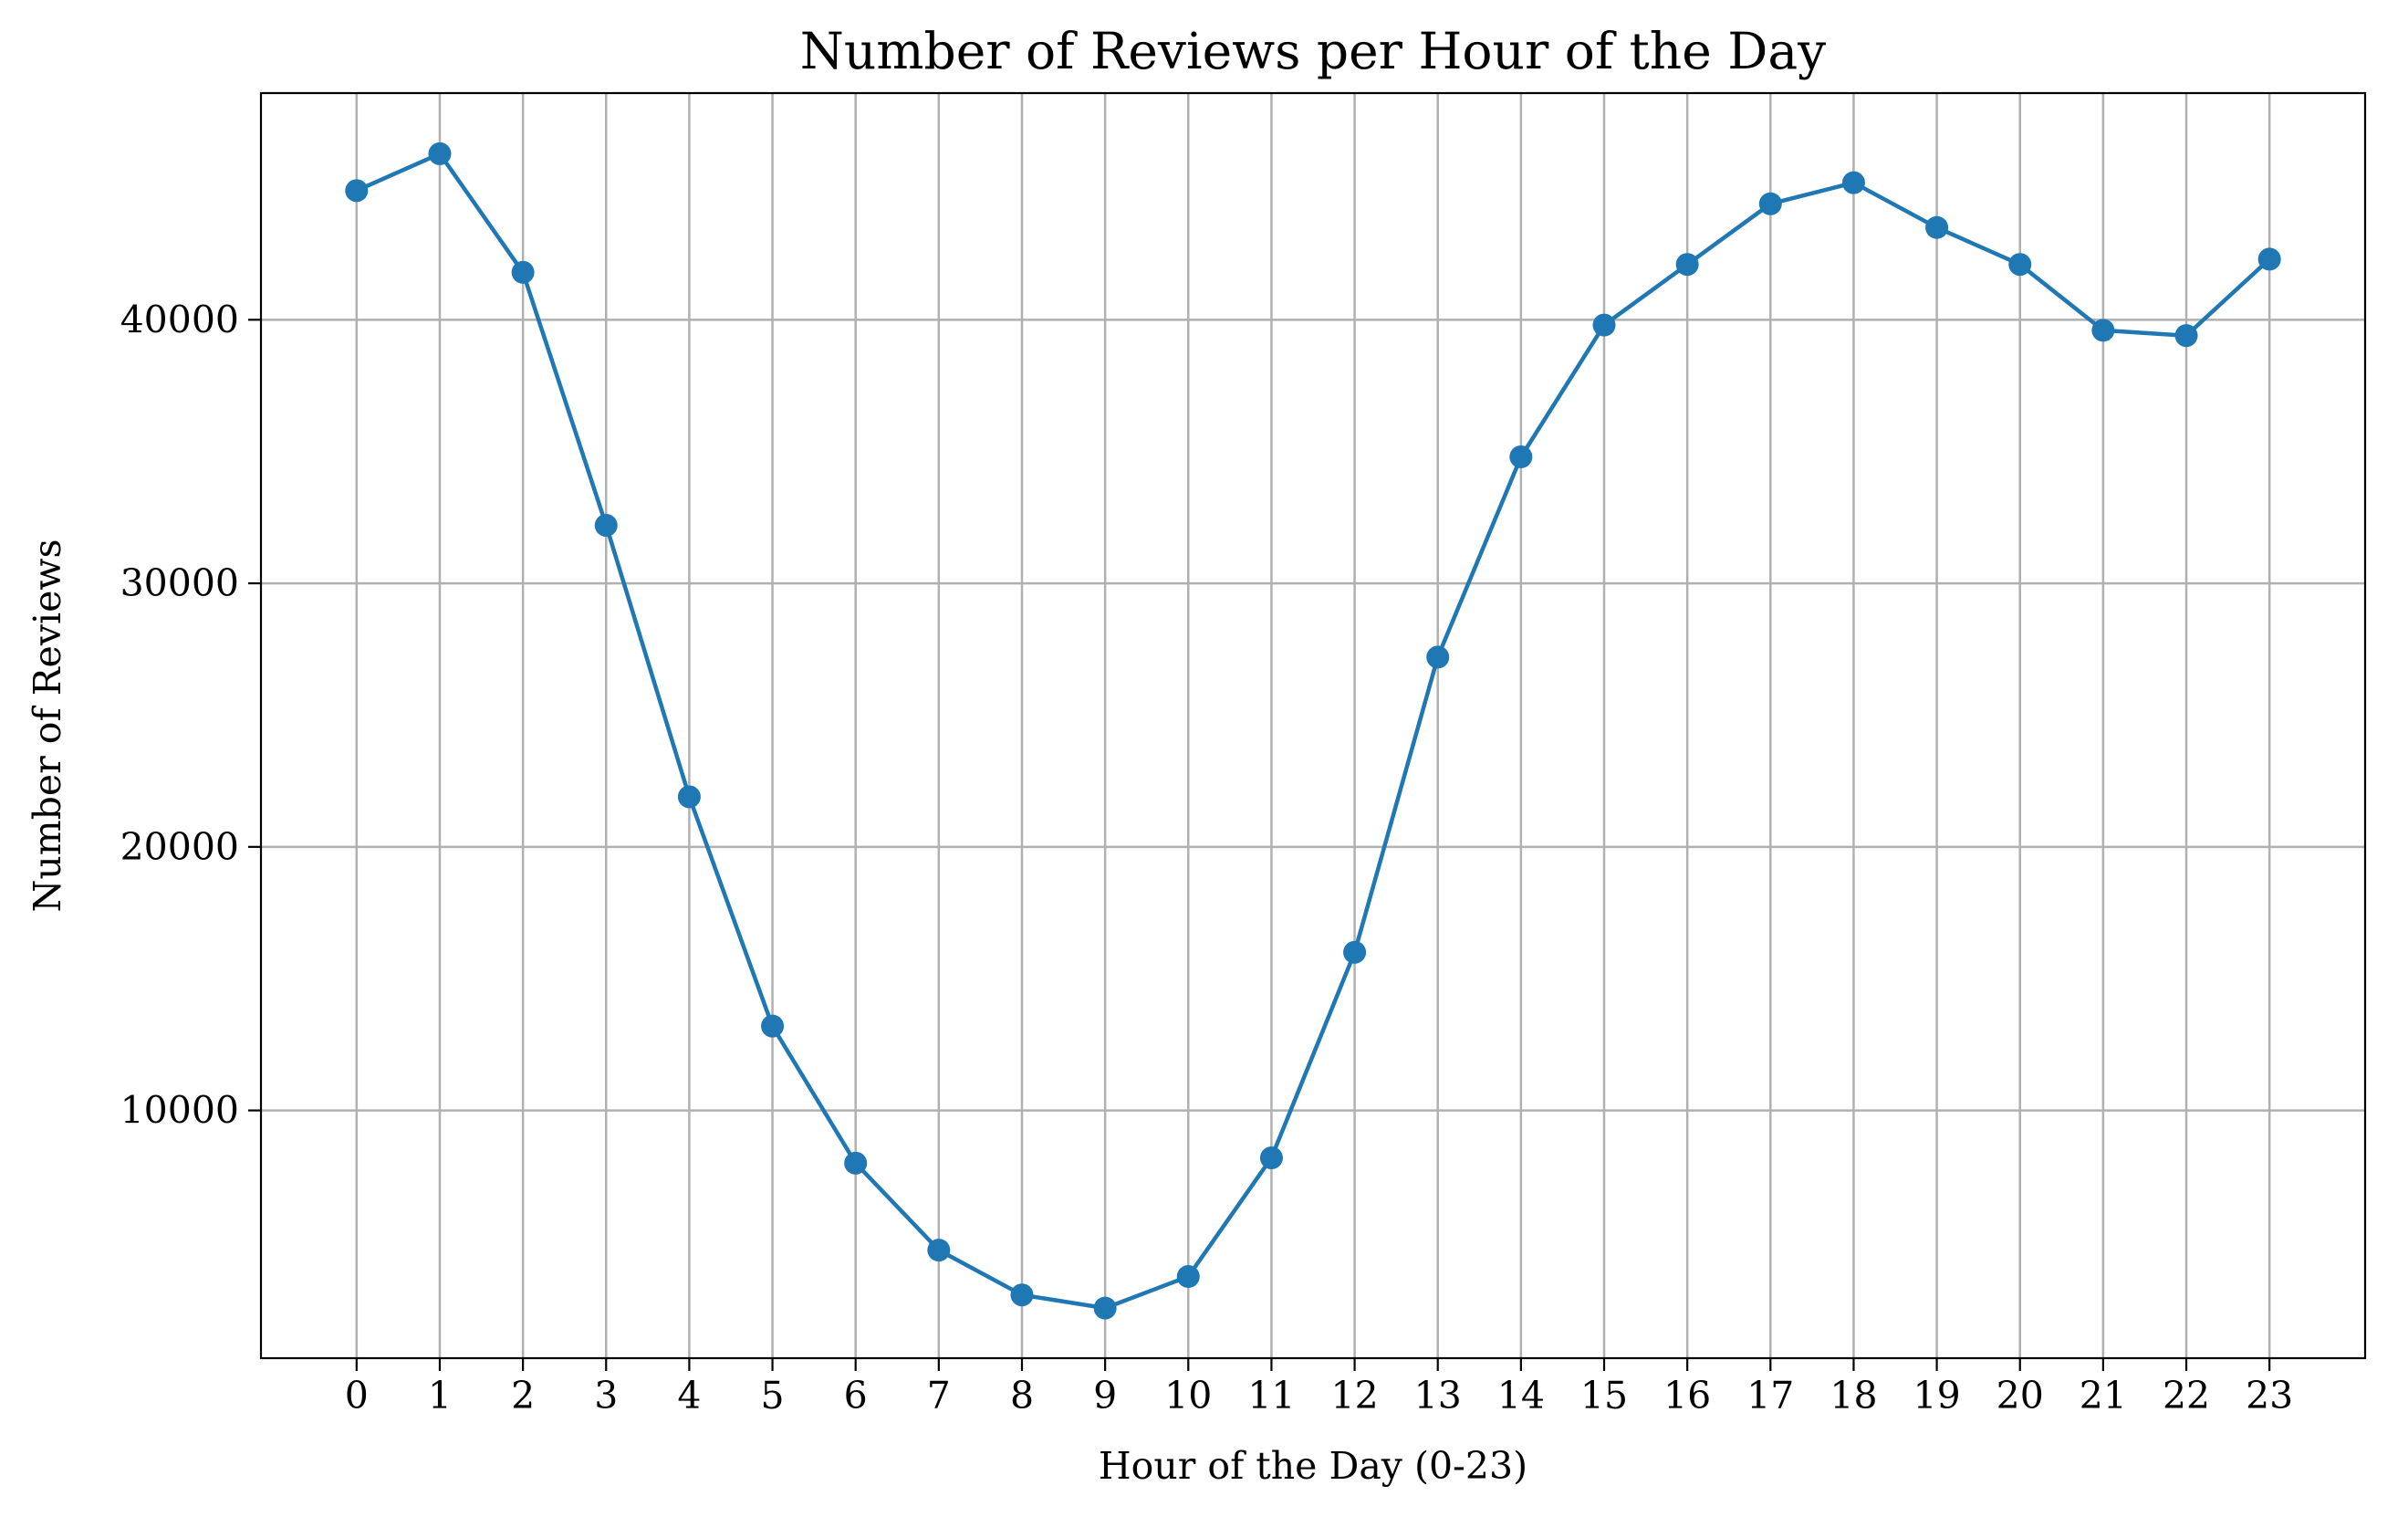  I want to click on x-tick-label: 10, so click(1188, 1396).